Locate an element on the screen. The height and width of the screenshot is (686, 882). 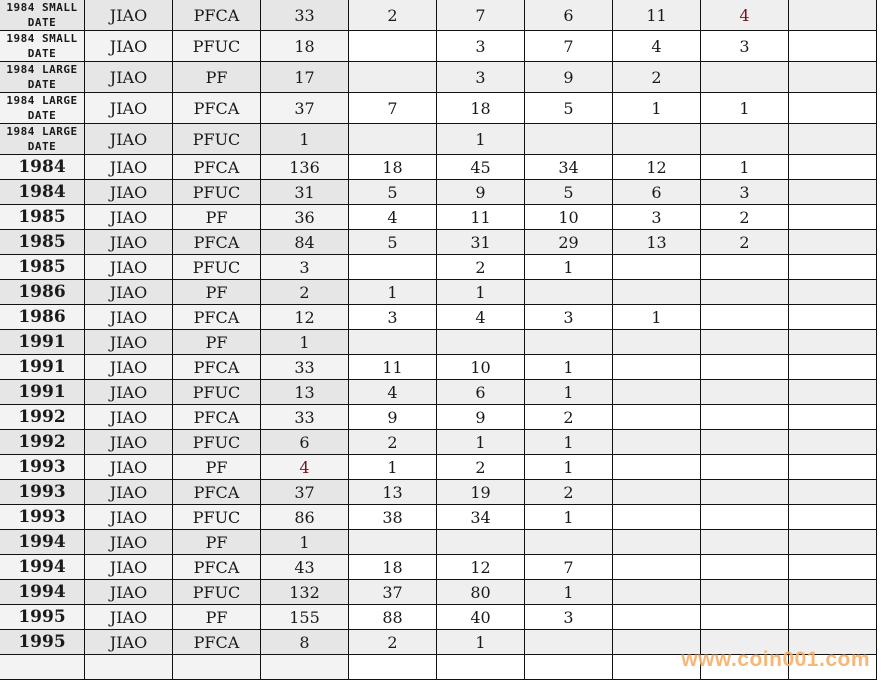
cell-year: 1986 is located at coordinates (42, 317).